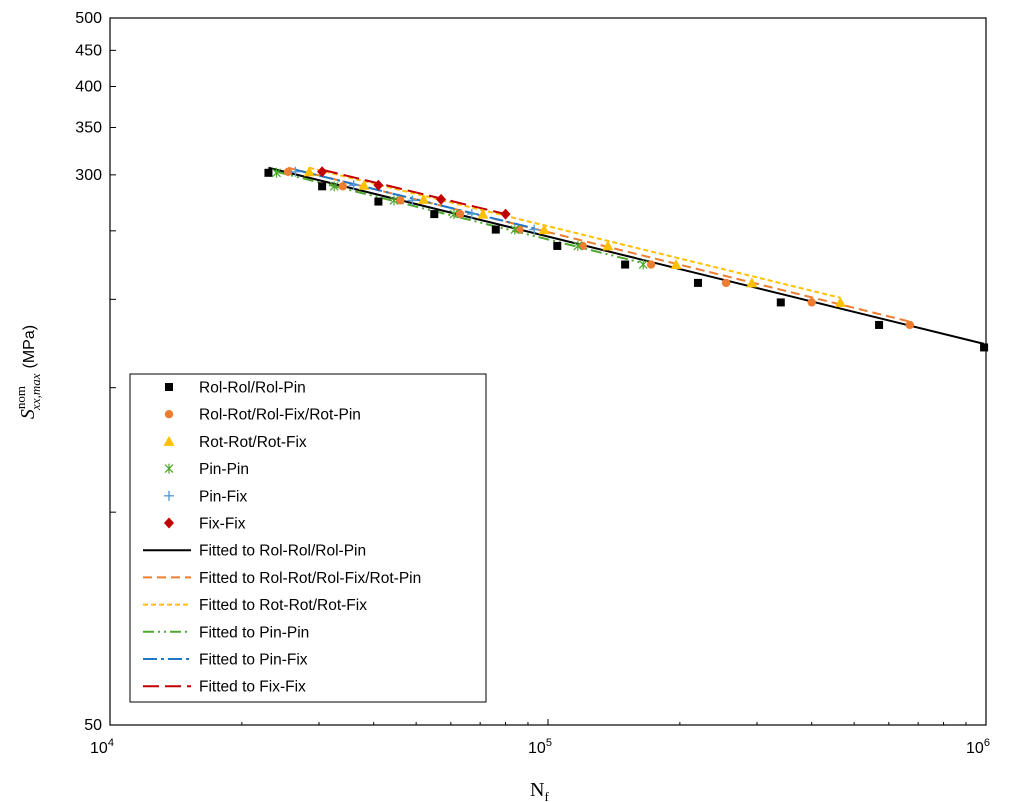 This screenshot has height=802, width=1011. I want to click on y-axis-title: Snomxx,max (MPa), so click(28, 372).